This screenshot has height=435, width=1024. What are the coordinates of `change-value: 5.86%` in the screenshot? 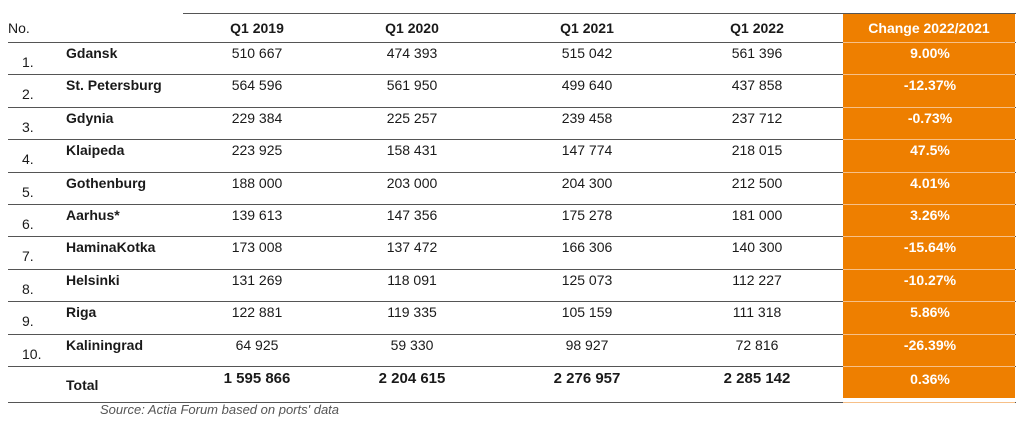 It's located at (930, 312).